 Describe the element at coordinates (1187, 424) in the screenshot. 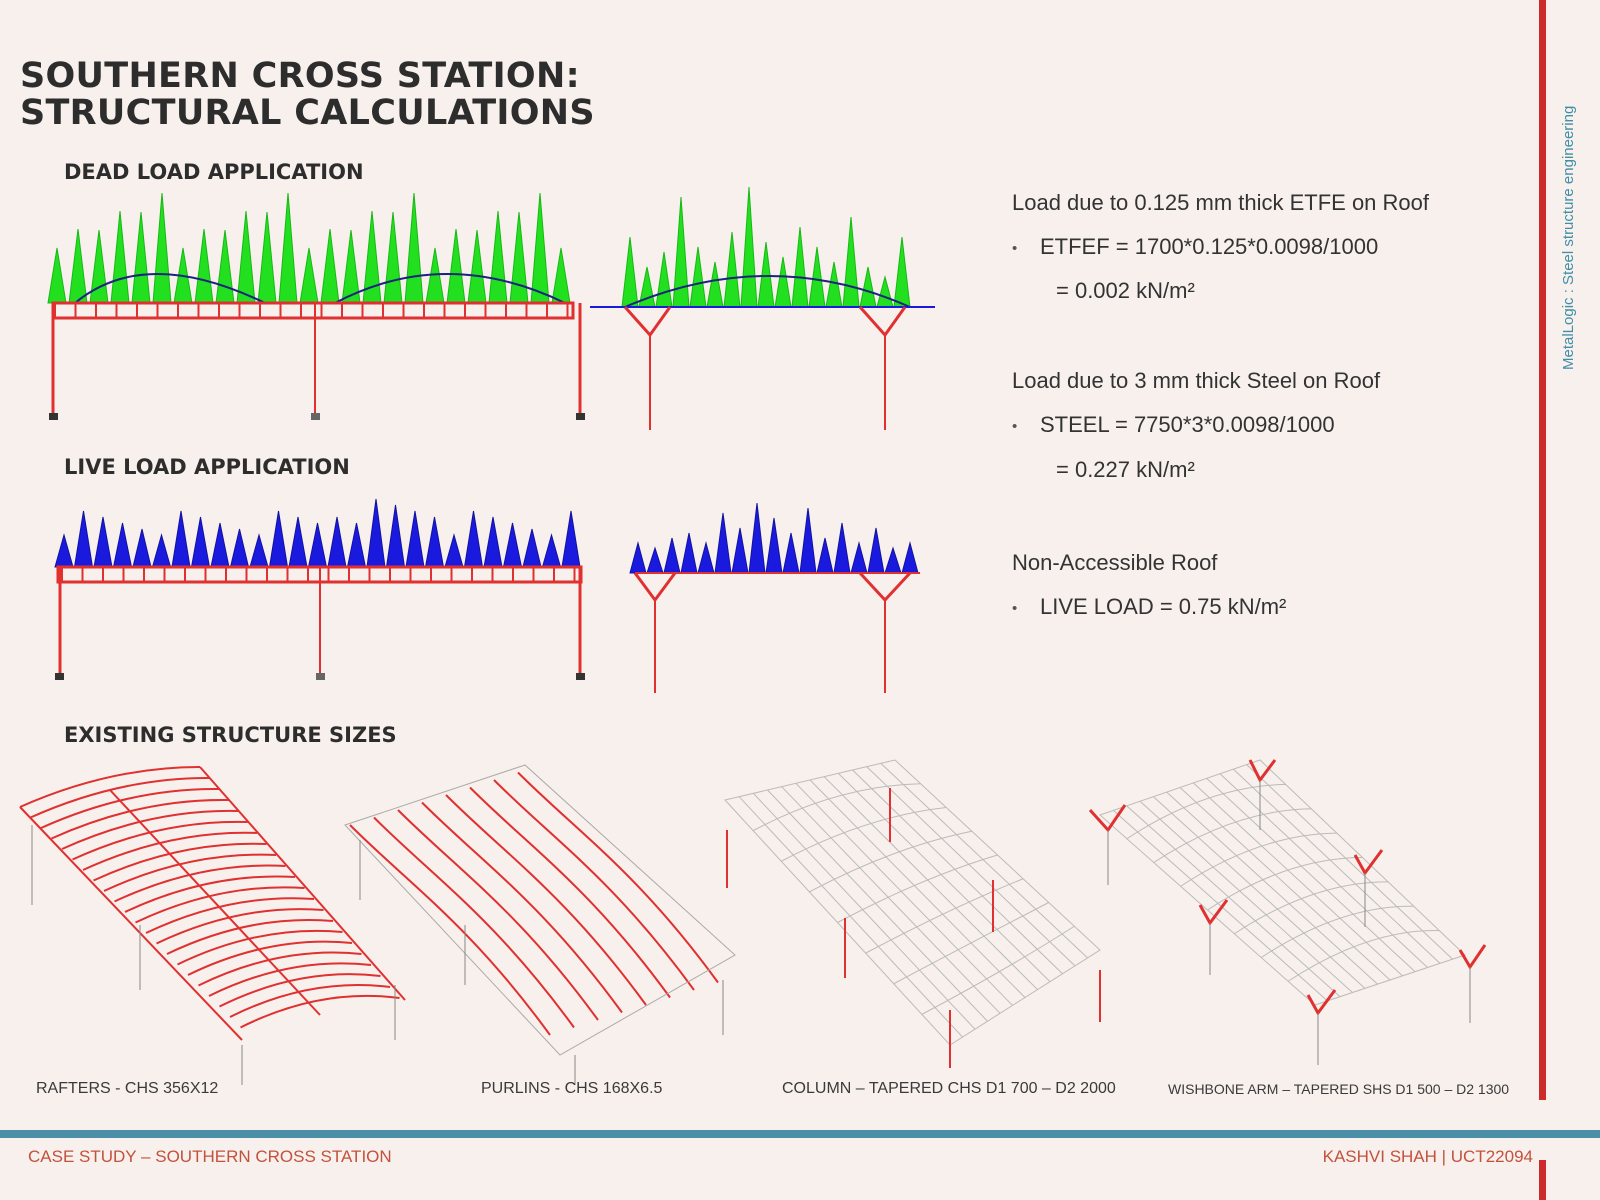

I see `steel-formula: STEEL = 7750*3*0.0098/1000` at that location.